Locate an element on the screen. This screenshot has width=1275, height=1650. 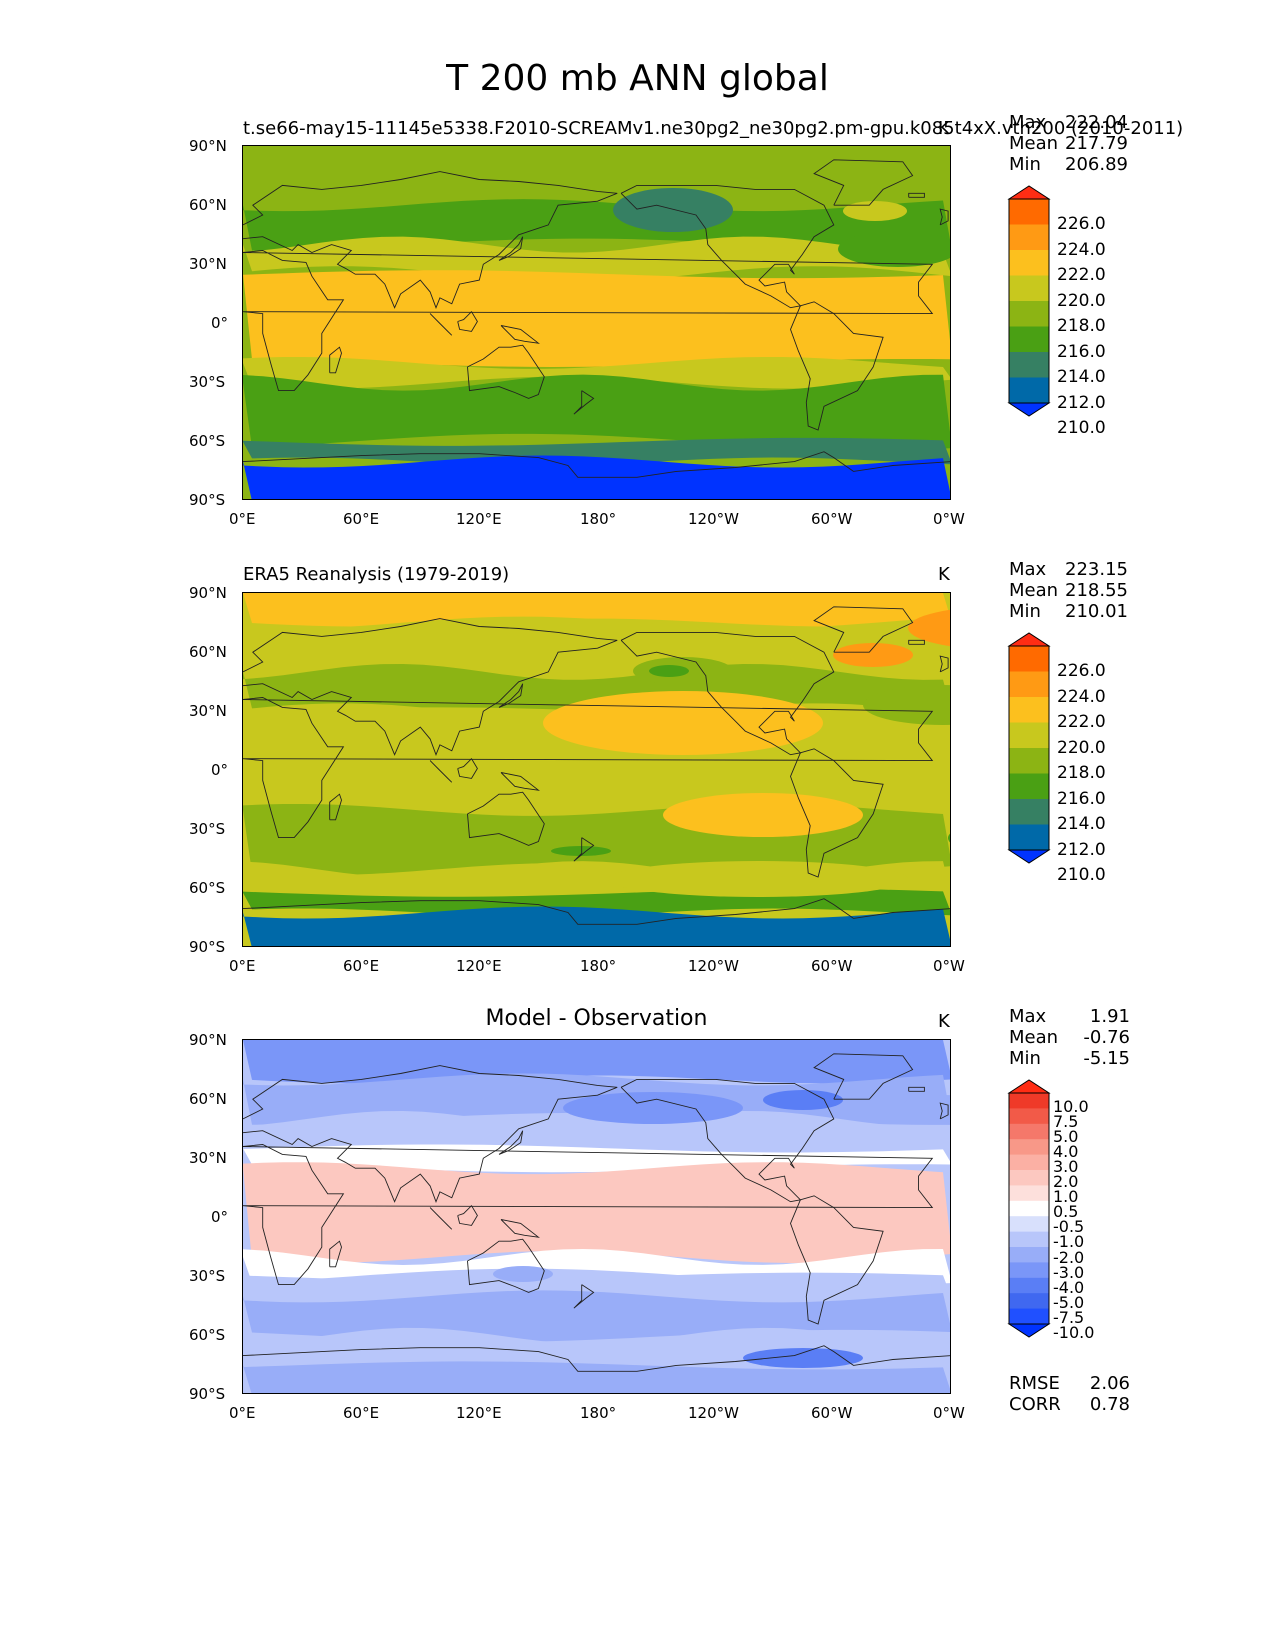
p1-xtick-0w: 0°W is located at coordinates (949, 519).